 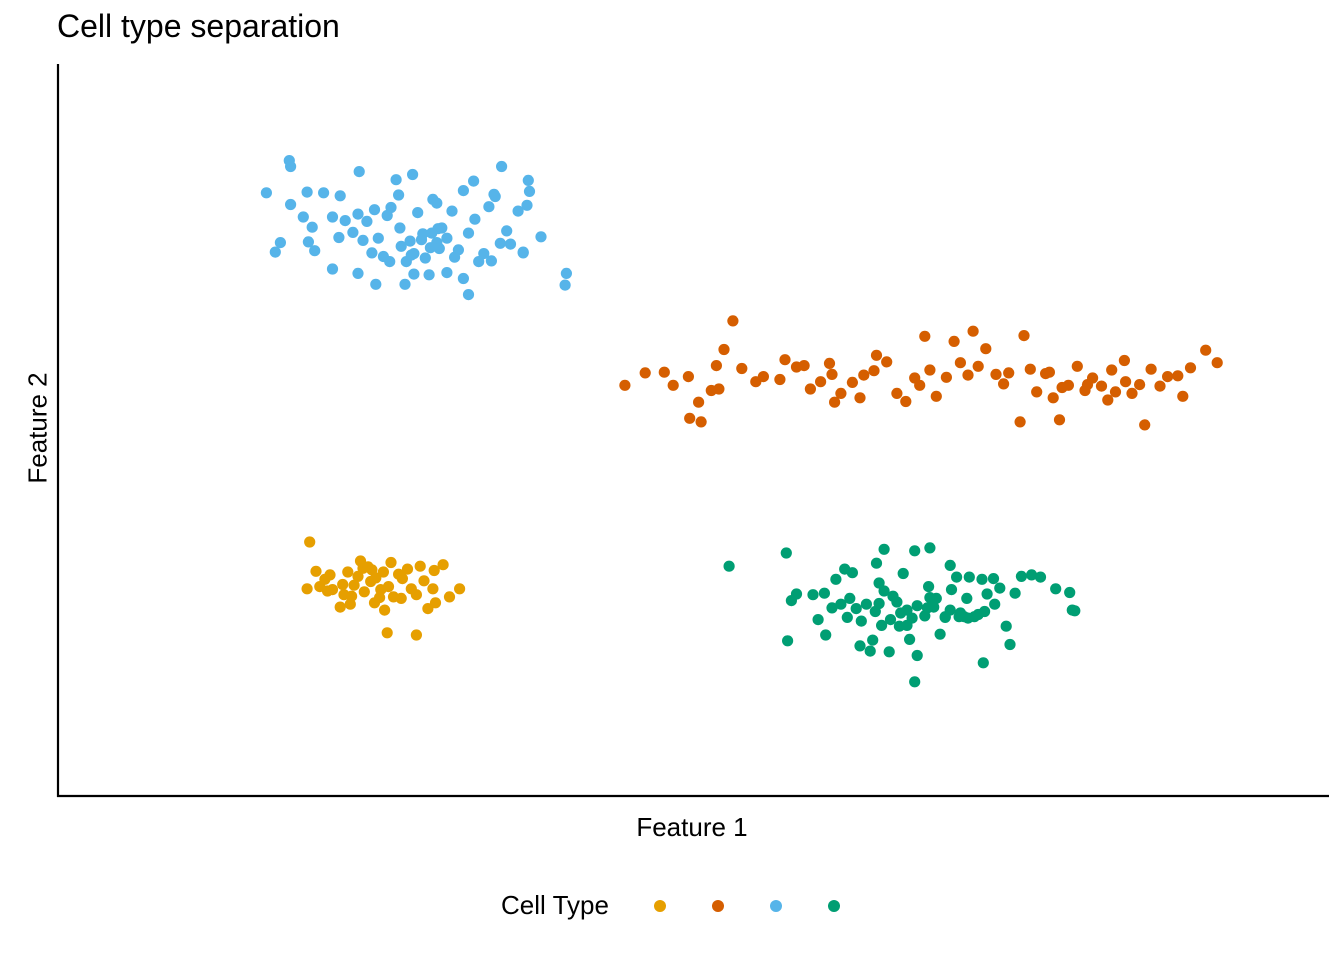 I want to click on chart-title: Cell type separation, so click(x=198, y=26).